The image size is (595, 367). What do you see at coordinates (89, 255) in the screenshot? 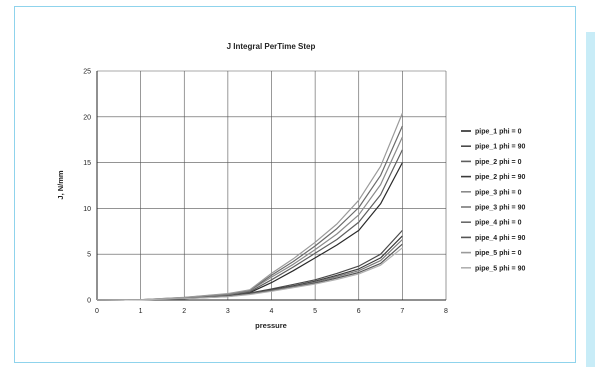
I see `y-tick-label: 5` at bounding box center [89, 255].